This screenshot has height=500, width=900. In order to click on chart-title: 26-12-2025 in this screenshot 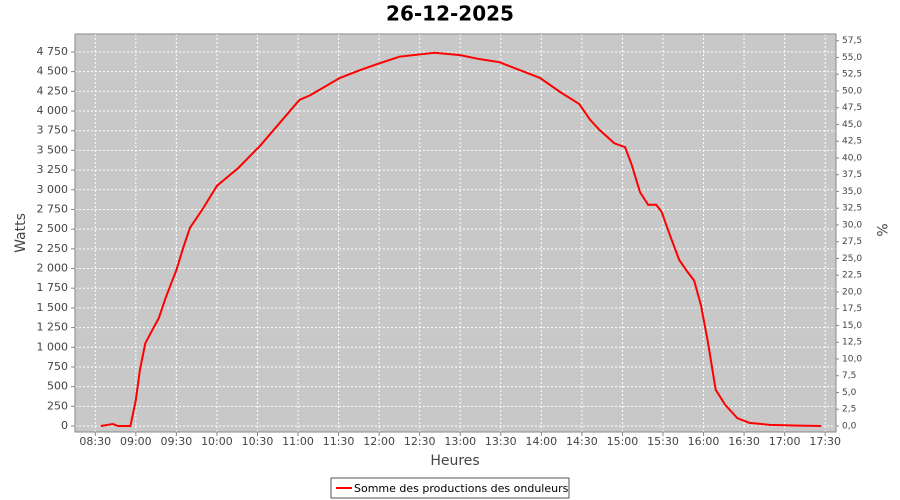, I will do `click(450, 14)`.